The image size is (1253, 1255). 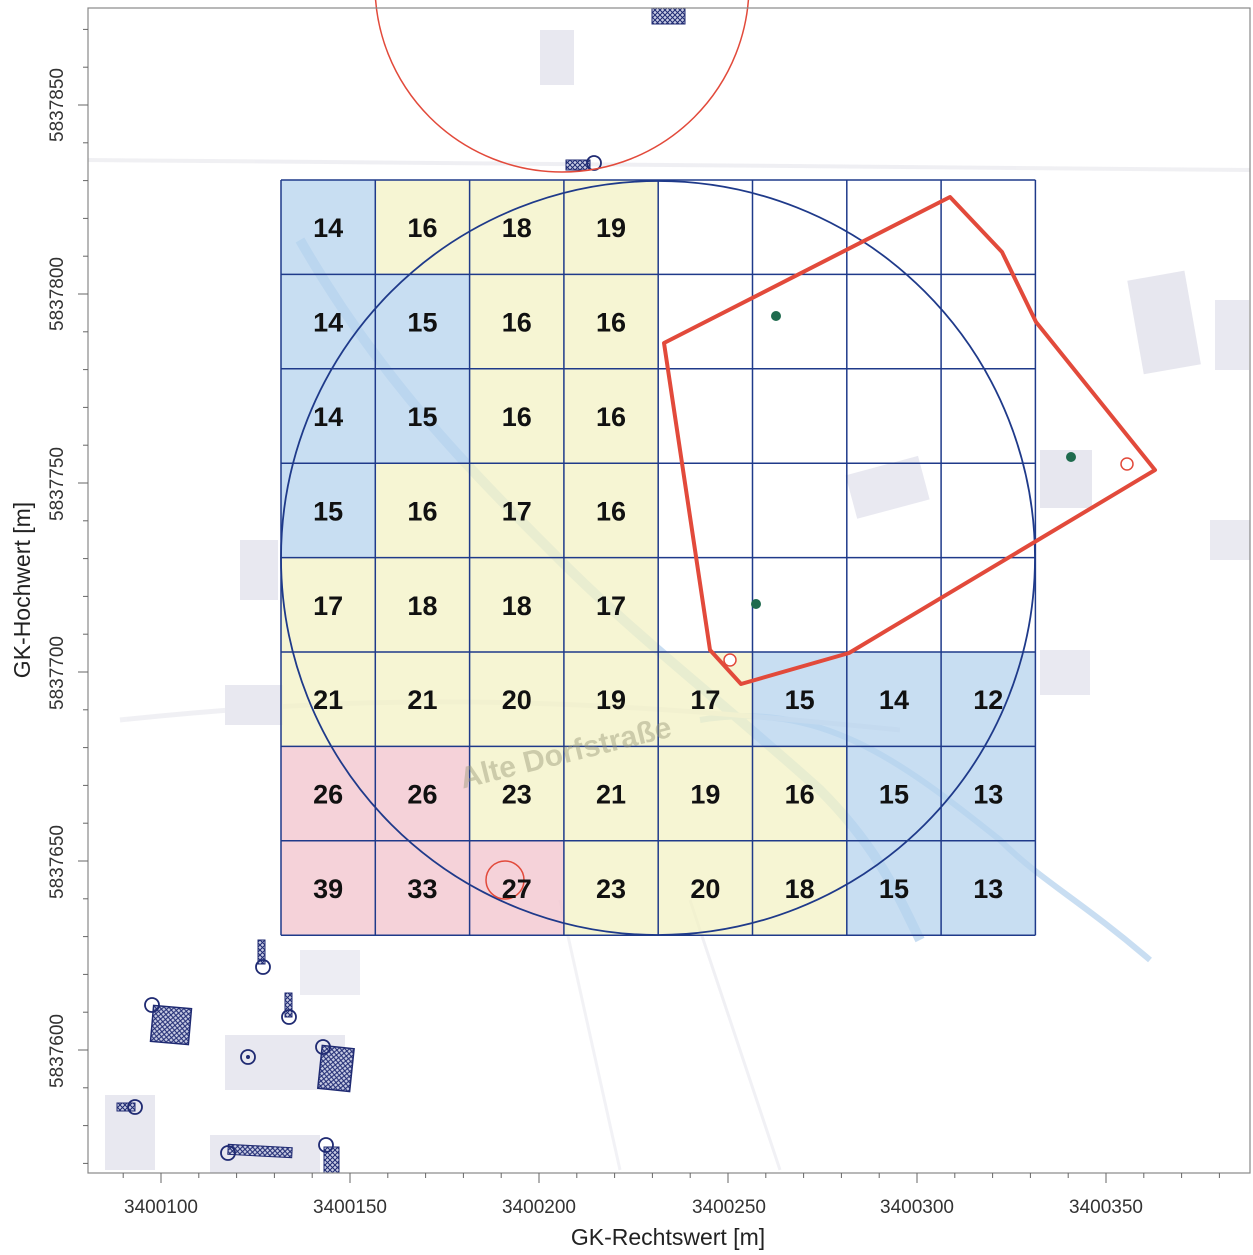 I want to click on cell-value: 12, so click(x=988, y=700).